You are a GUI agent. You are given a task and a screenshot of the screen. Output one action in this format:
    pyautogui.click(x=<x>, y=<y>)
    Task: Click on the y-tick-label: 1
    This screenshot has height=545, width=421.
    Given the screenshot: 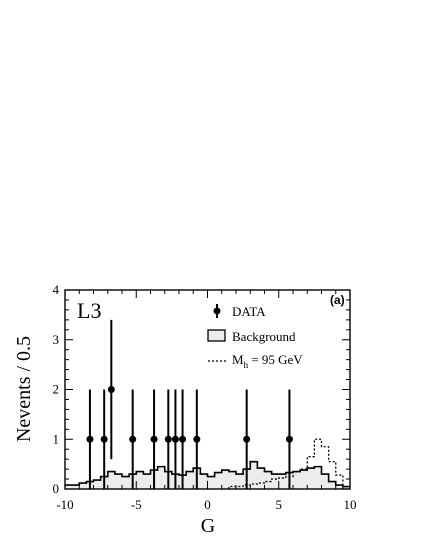 What is the action you would take?
    pyautogui.click(x=56, y=438)
    